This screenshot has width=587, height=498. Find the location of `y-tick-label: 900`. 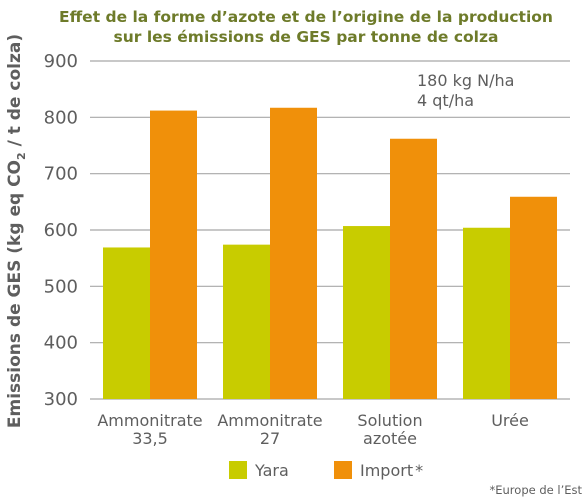

y-tick-label: 900 is located at coordinates (61, 61).